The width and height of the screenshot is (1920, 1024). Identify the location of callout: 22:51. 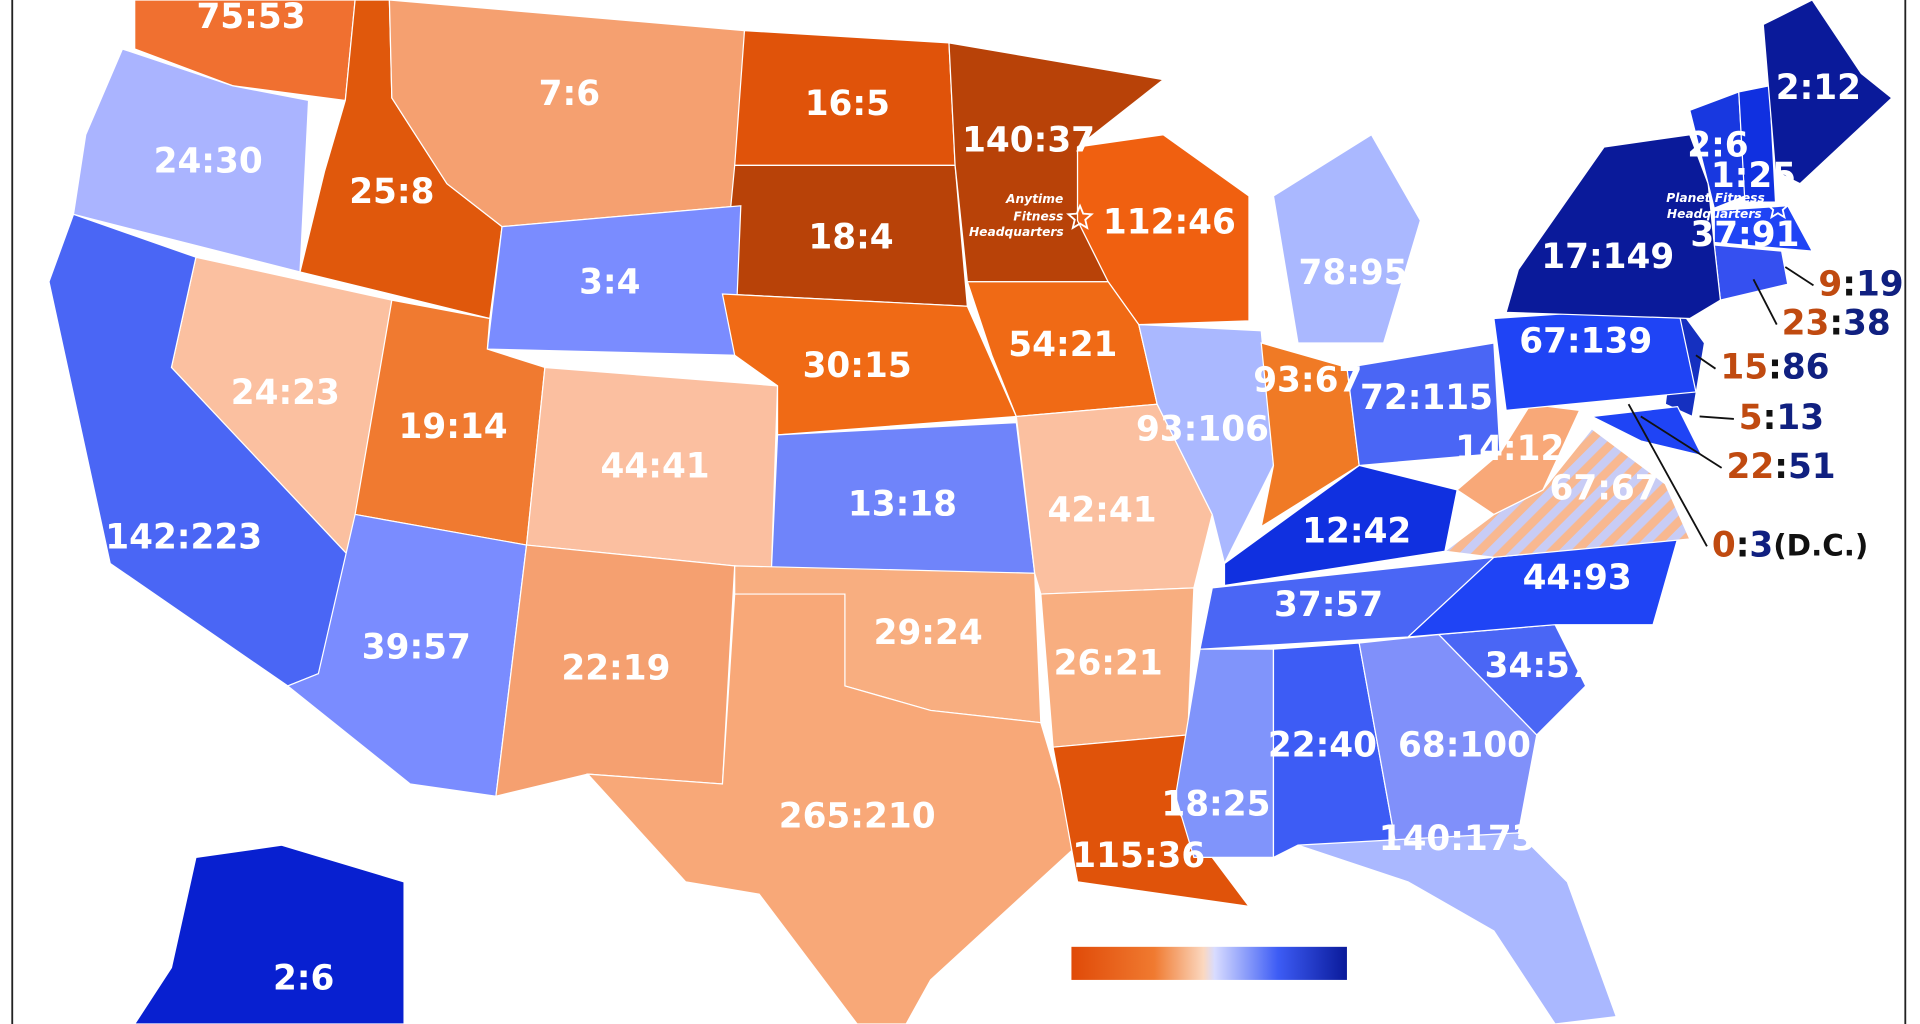
(1781, 466).